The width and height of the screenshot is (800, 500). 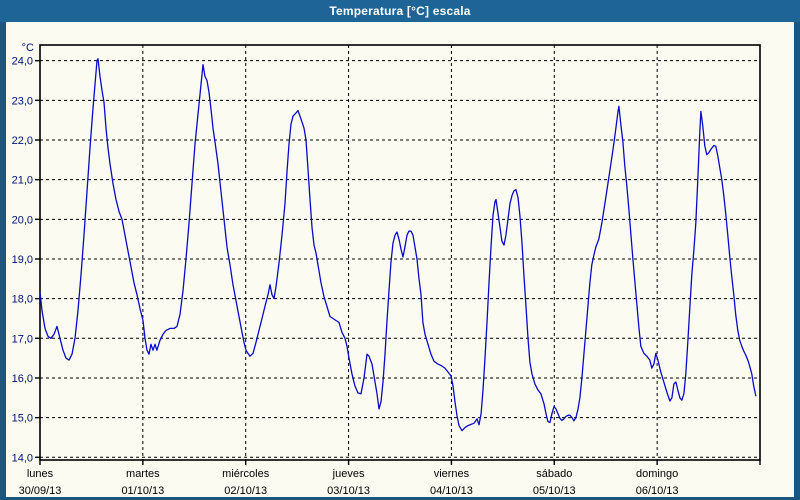 I want to click on window-title: Temperatura [°C] escala, so click(x=400, y=11).